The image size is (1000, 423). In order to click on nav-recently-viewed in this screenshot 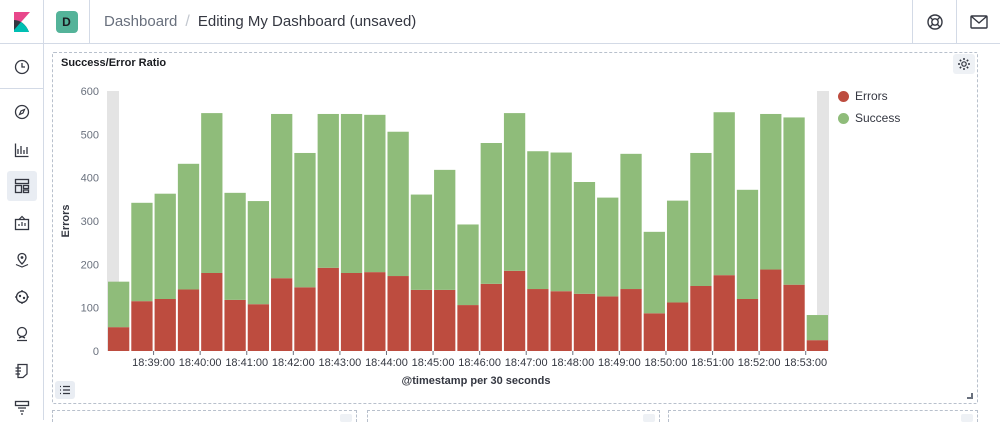, I will do `click(22, 67)`.